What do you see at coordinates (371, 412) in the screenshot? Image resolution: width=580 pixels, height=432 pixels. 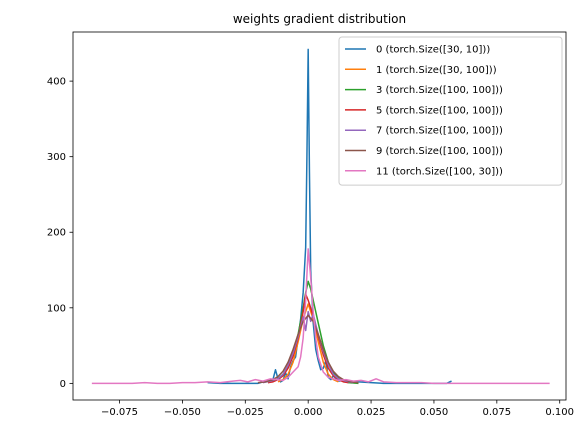 I see `x-tick-label: 0.025` at bounding box center [371, 412].